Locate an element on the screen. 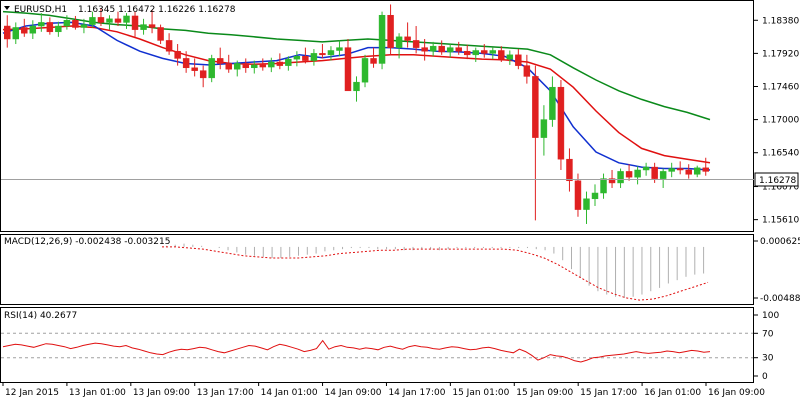 The height and width of the screenshot is (400, 800). time-tick-label: 15 Jan 01:00 is located at coordinates (480, 393).